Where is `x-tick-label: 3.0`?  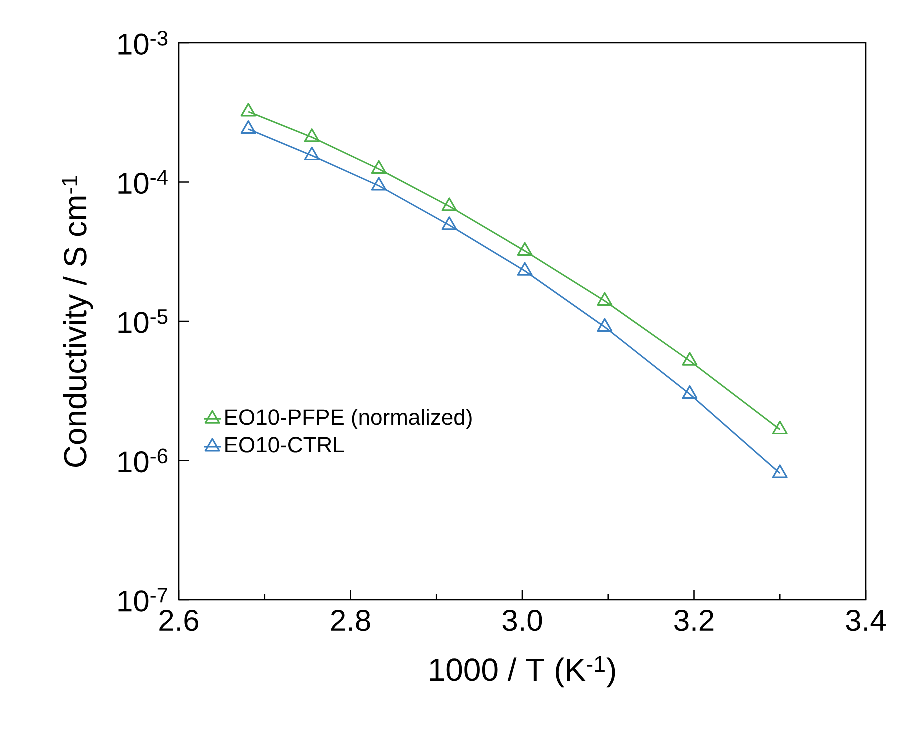 x-tick-label: 3.0 is located at coordinates (522, 621).